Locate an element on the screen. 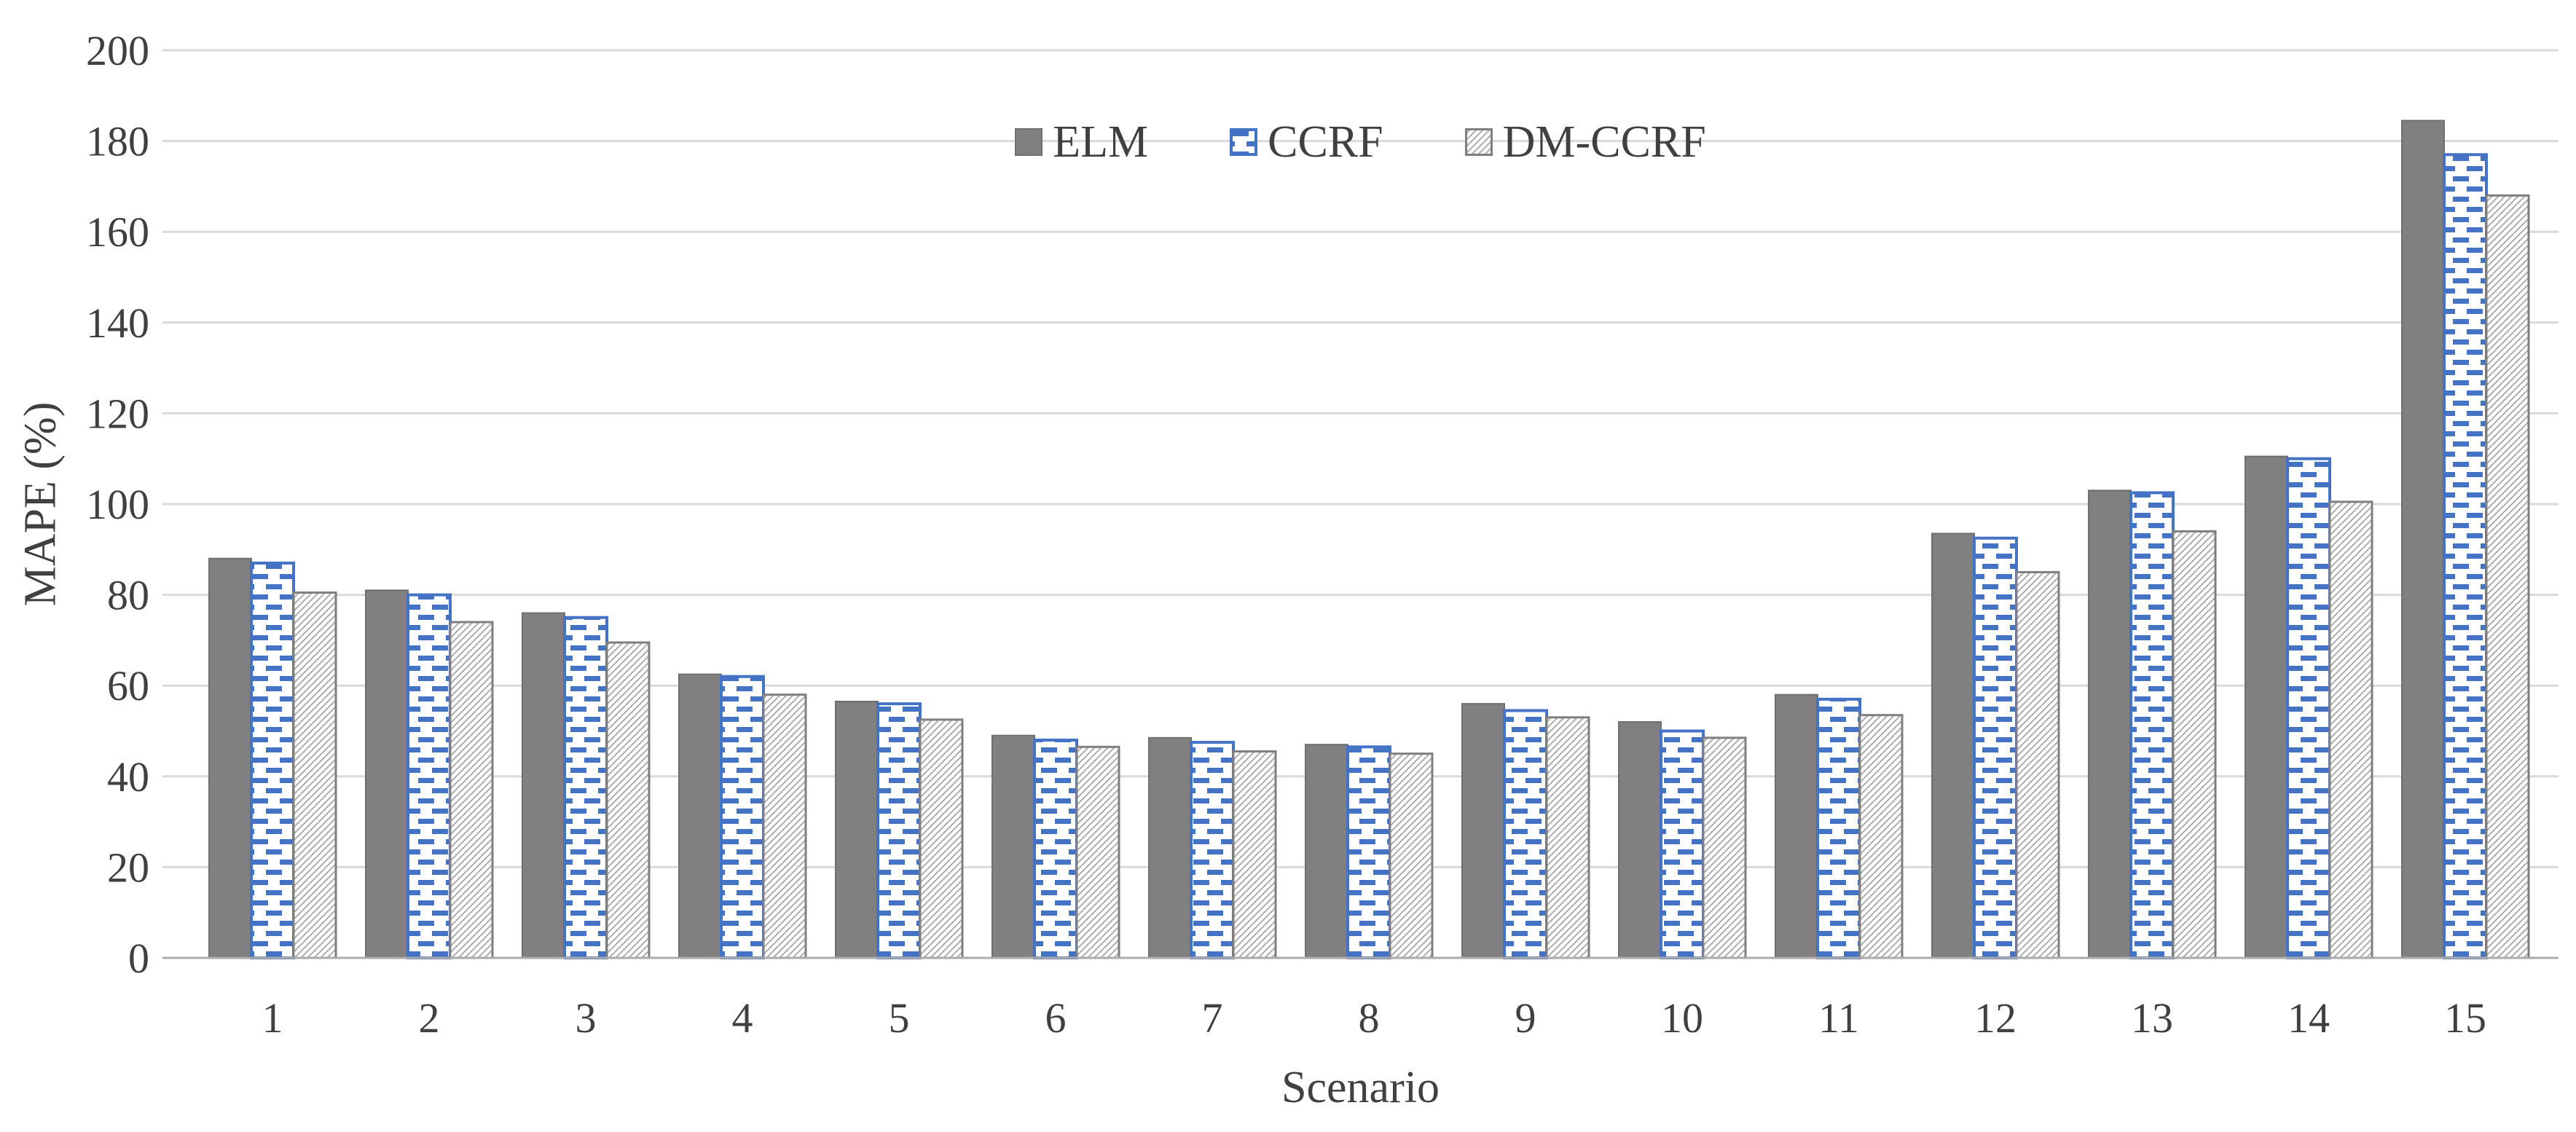 The height and width of the screenshot is (1132, 2576). y-tick-label: 140 is located at coordinates (117, 323).